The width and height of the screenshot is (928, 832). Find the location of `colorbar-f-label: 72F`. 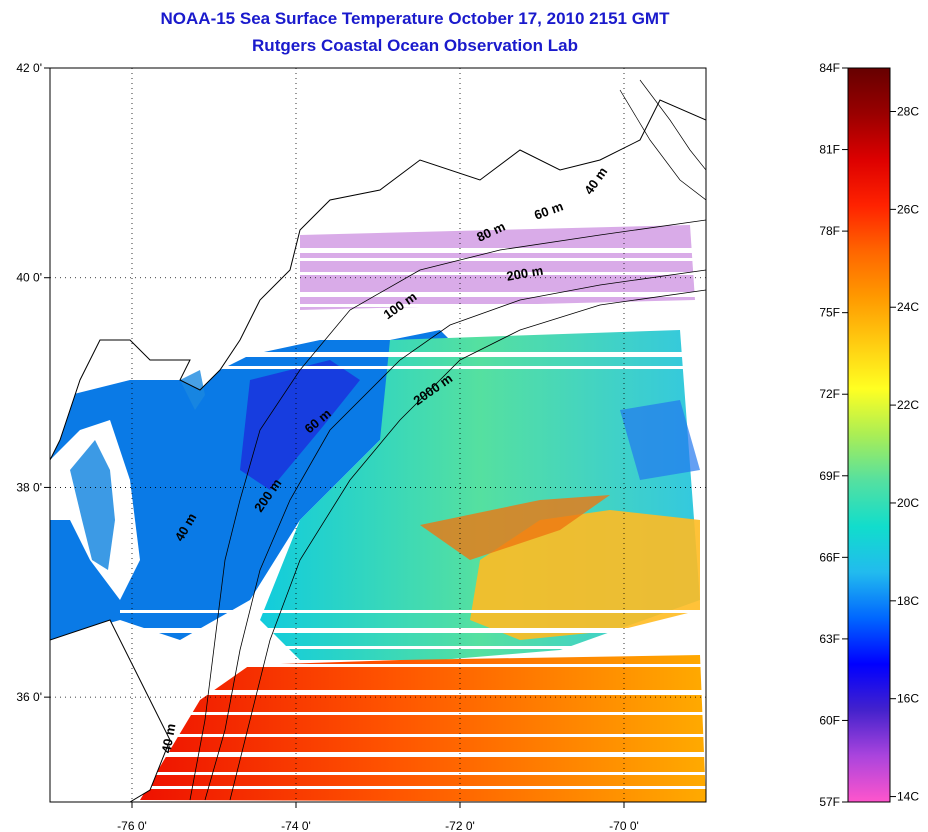

colorbar-f-label: 72F is located at coordinates (829, 394).